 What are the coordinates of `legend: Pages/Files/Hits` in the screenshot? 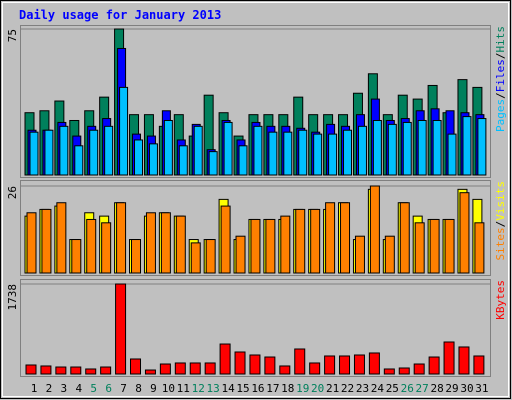 It's located at (500, 79).